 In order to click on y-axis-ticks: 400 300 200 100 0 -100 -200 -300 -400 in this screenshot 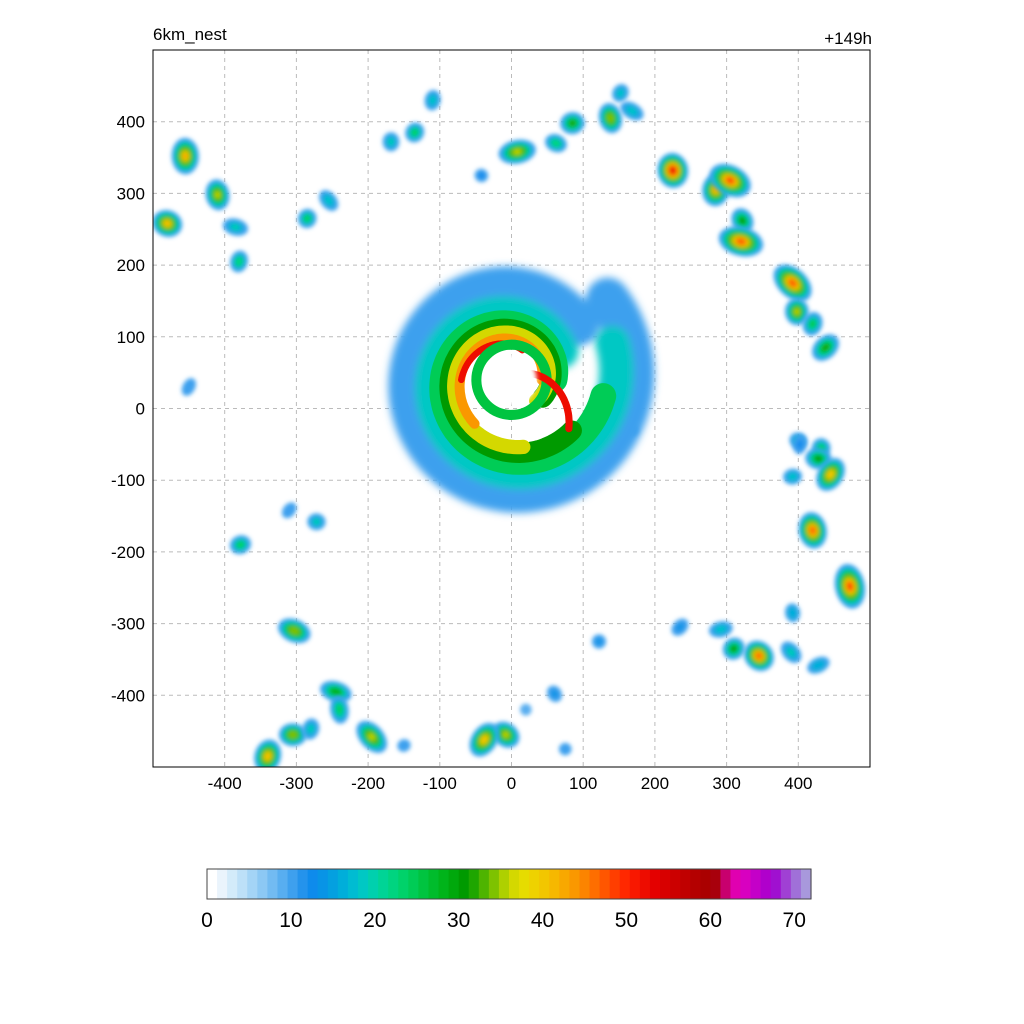, I will do `click(128, 409)`.